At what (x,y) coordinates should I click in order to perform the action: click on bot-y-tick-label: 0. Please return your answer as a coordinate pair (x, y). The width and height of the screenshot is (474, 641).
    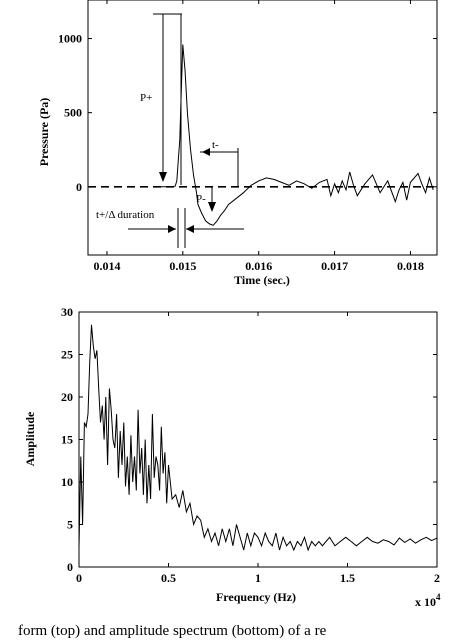
    Looking at the image, I should click on (70, 567).